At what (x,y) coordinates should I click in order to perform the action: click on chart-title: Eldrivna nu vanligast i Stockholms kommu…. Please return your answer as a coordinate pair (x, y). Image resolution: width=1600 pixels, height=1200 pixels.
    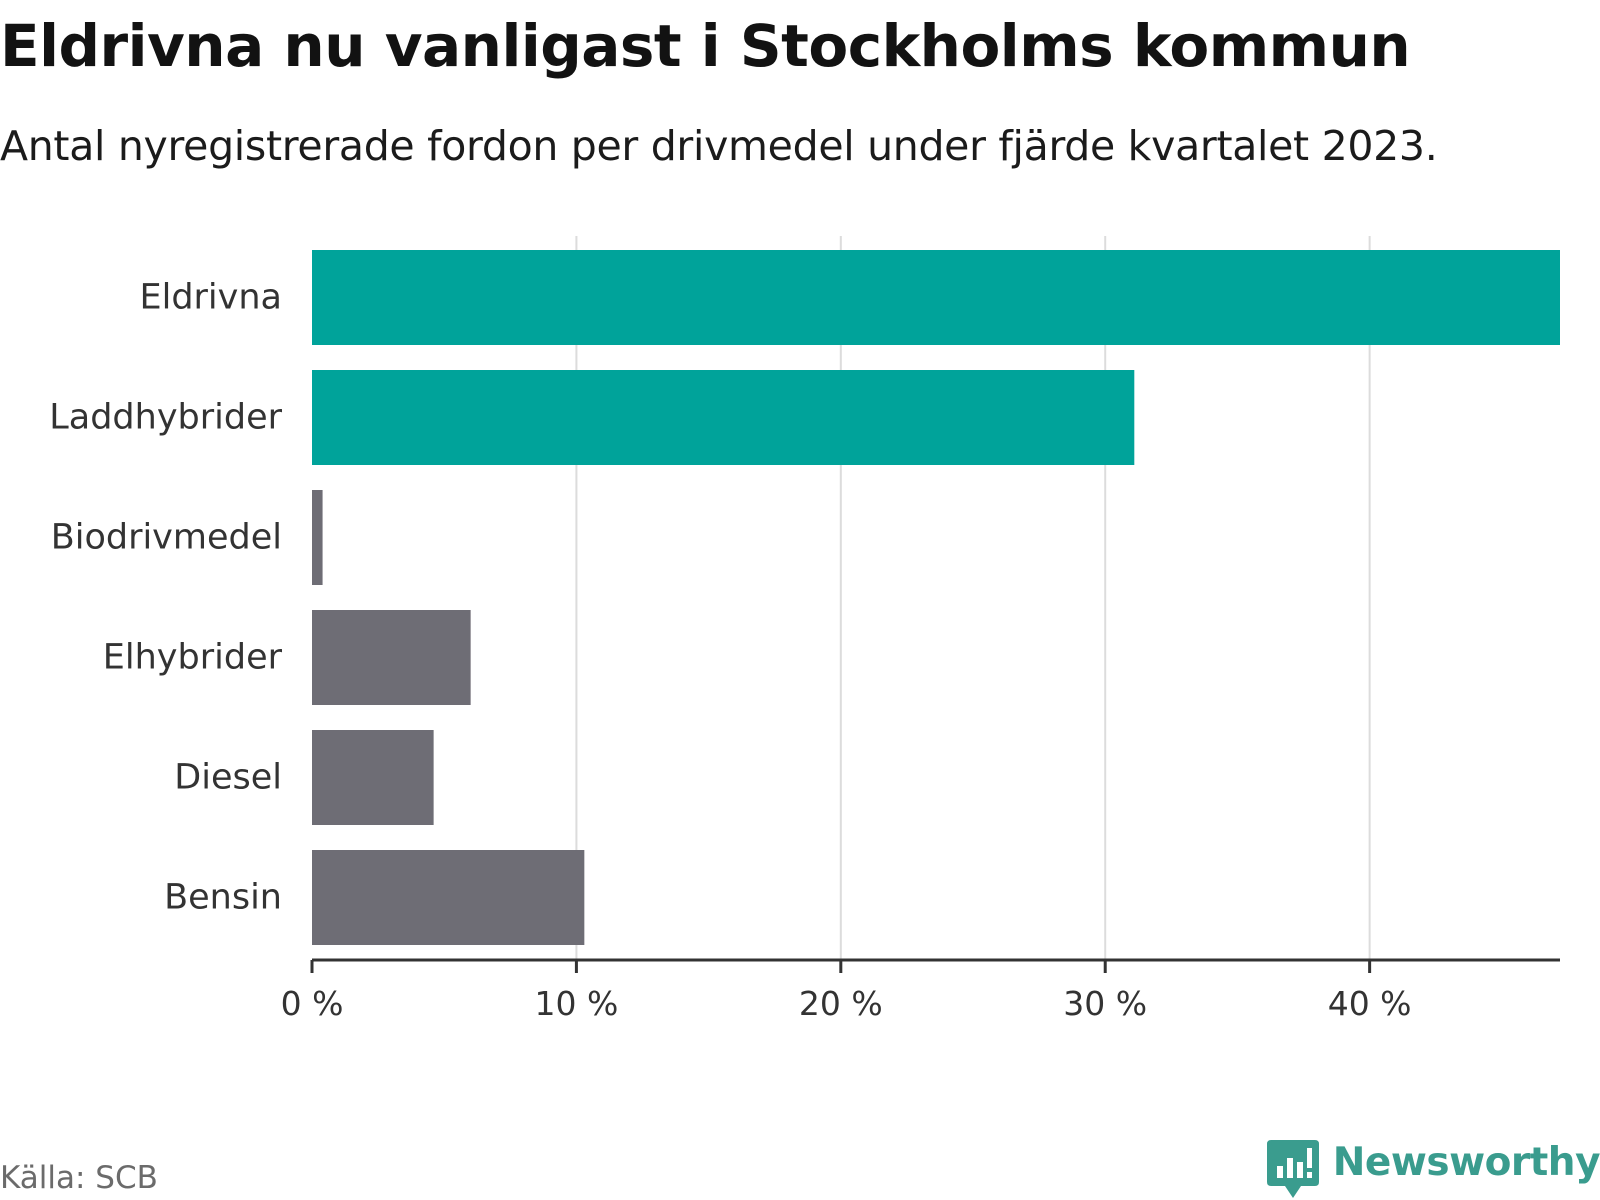
    Looking at the image, I should click on (705, 46).